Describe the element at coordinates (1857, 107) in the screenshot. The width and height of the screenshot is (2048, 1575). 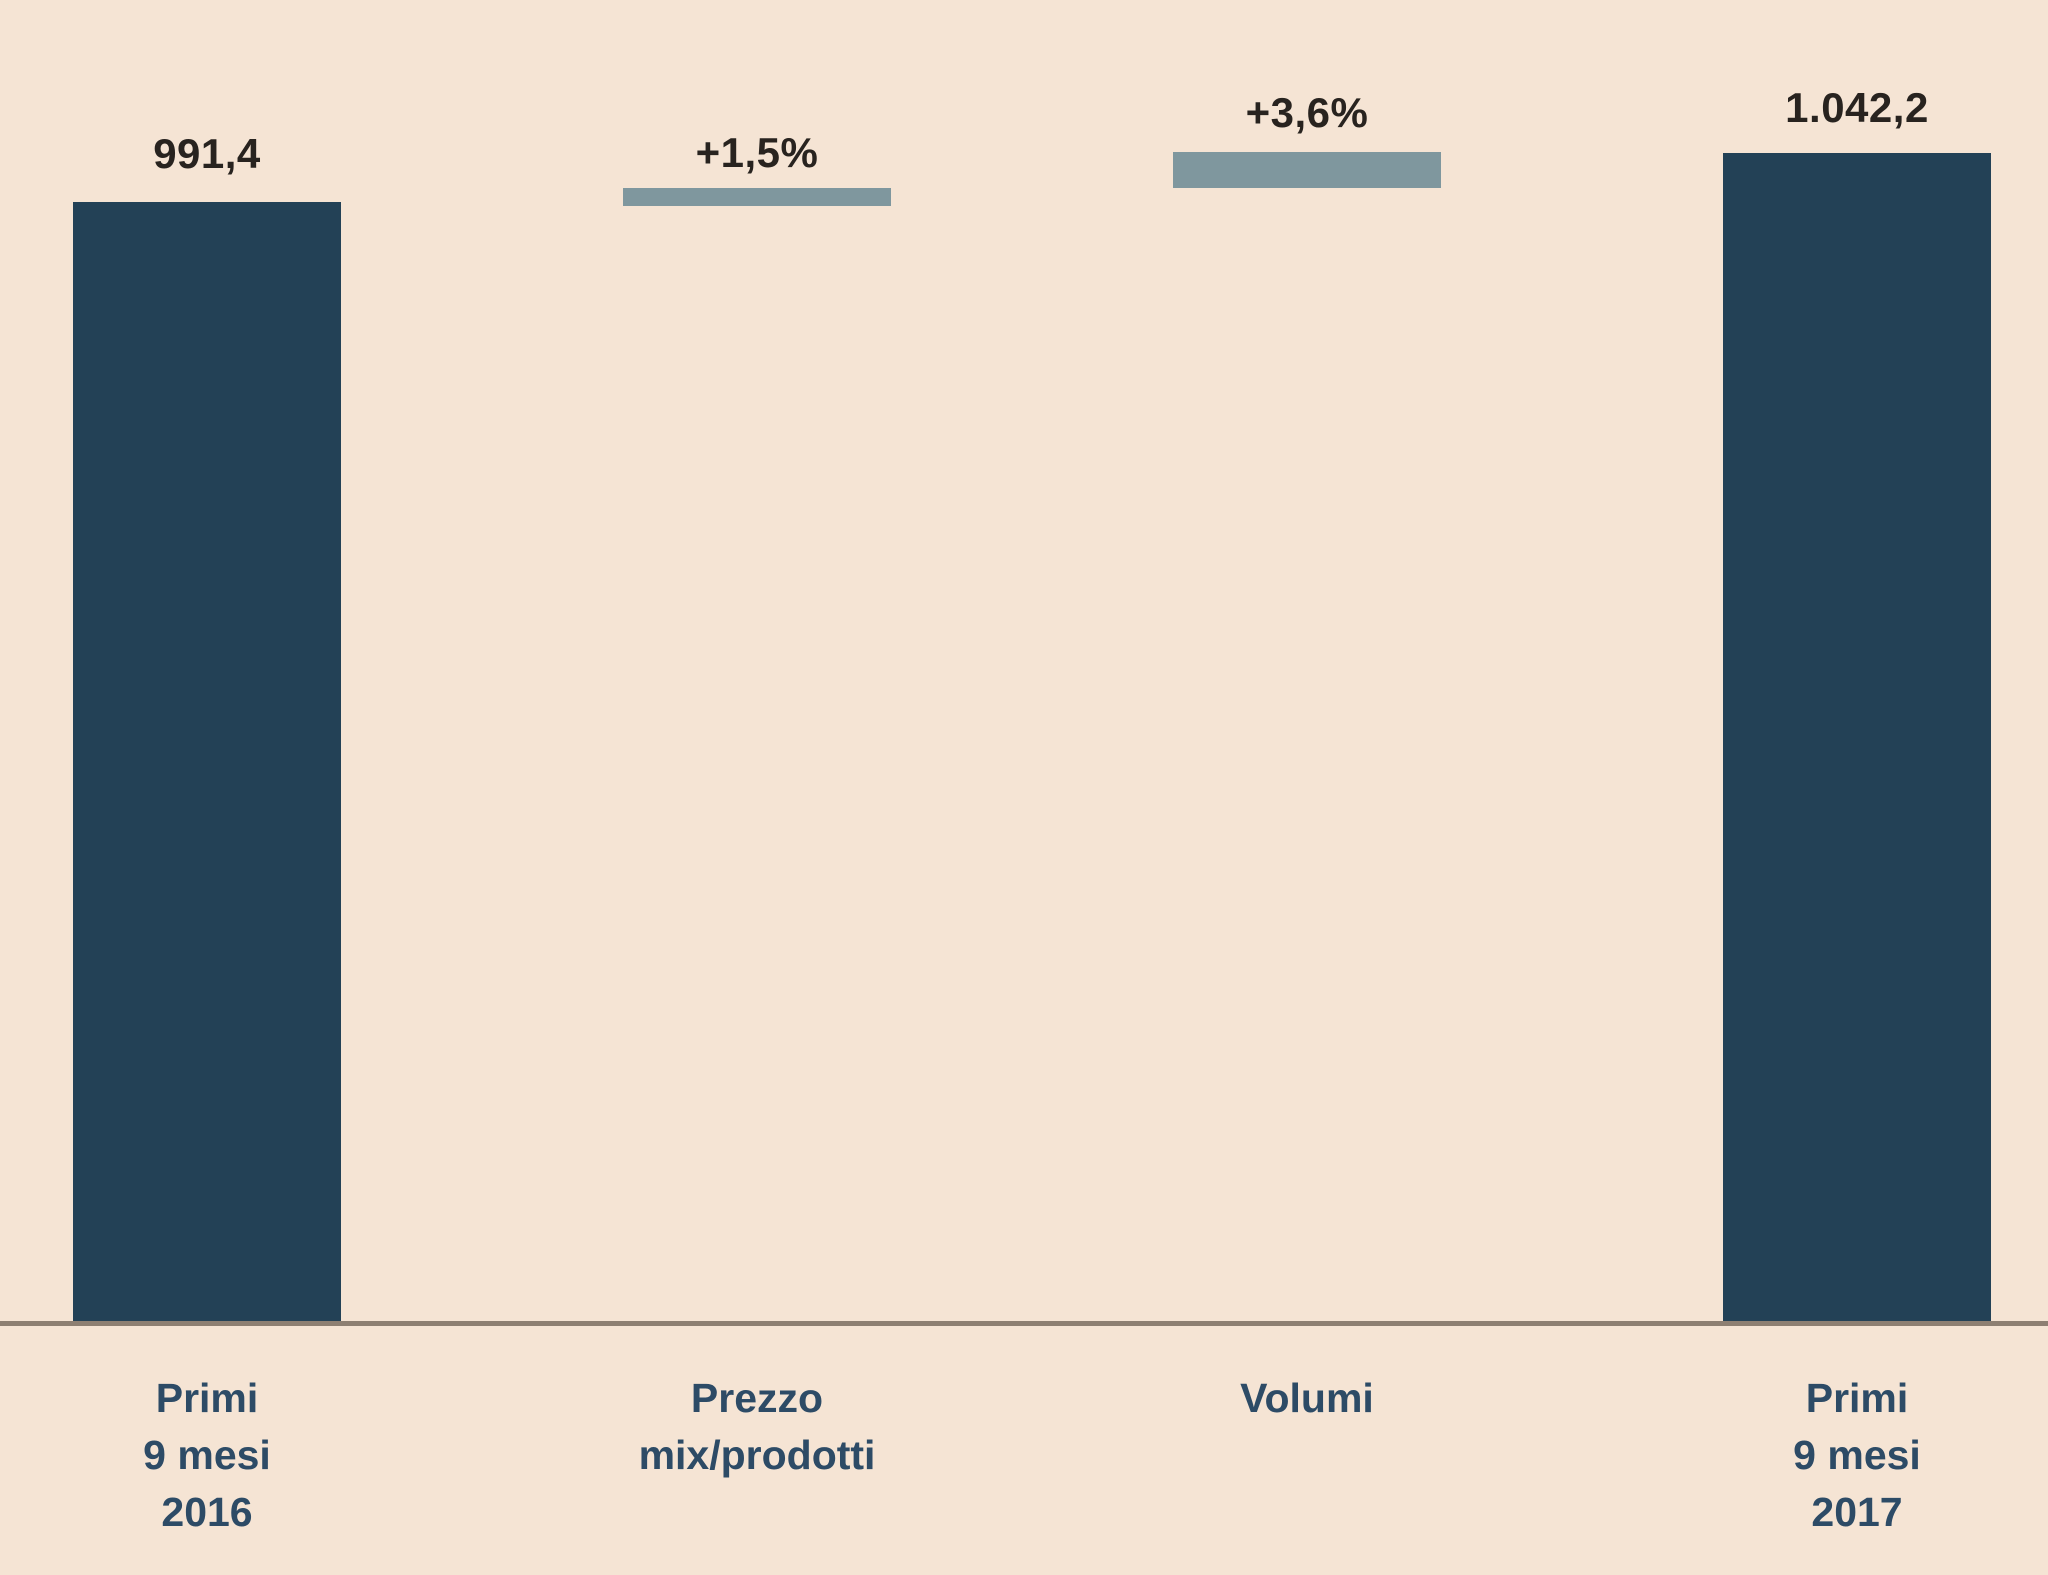
I see `value-label-primi-9-mesi-2017: 1.042,2` at that location.